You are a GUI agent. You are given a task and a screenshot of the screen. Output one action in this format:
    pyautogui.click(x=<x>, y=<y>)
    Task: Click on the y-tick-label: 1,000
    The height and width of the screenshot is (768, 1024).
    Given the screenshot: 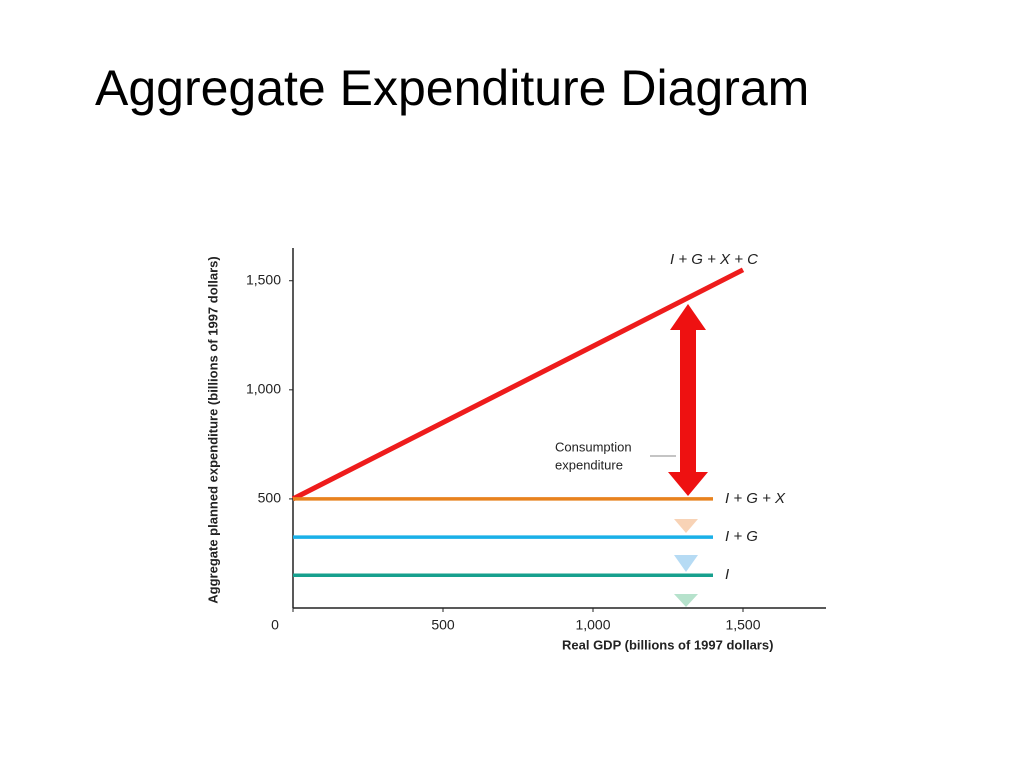 What is the action you would take?
    pyautogui.click(x=263, y=389)
    